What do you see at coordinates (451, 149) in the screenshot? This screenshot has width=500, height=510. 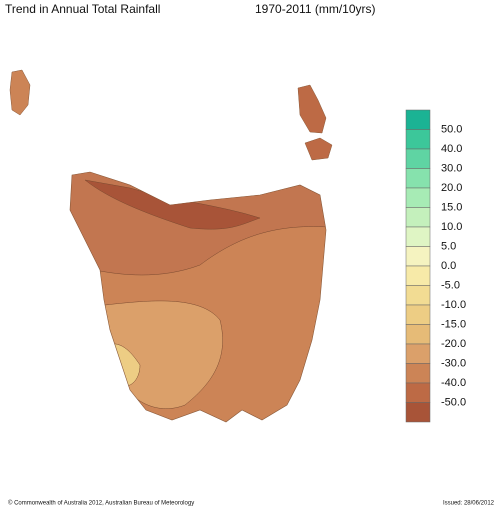 I see `legend-label: 40.0` at bounding box center [451, 149].